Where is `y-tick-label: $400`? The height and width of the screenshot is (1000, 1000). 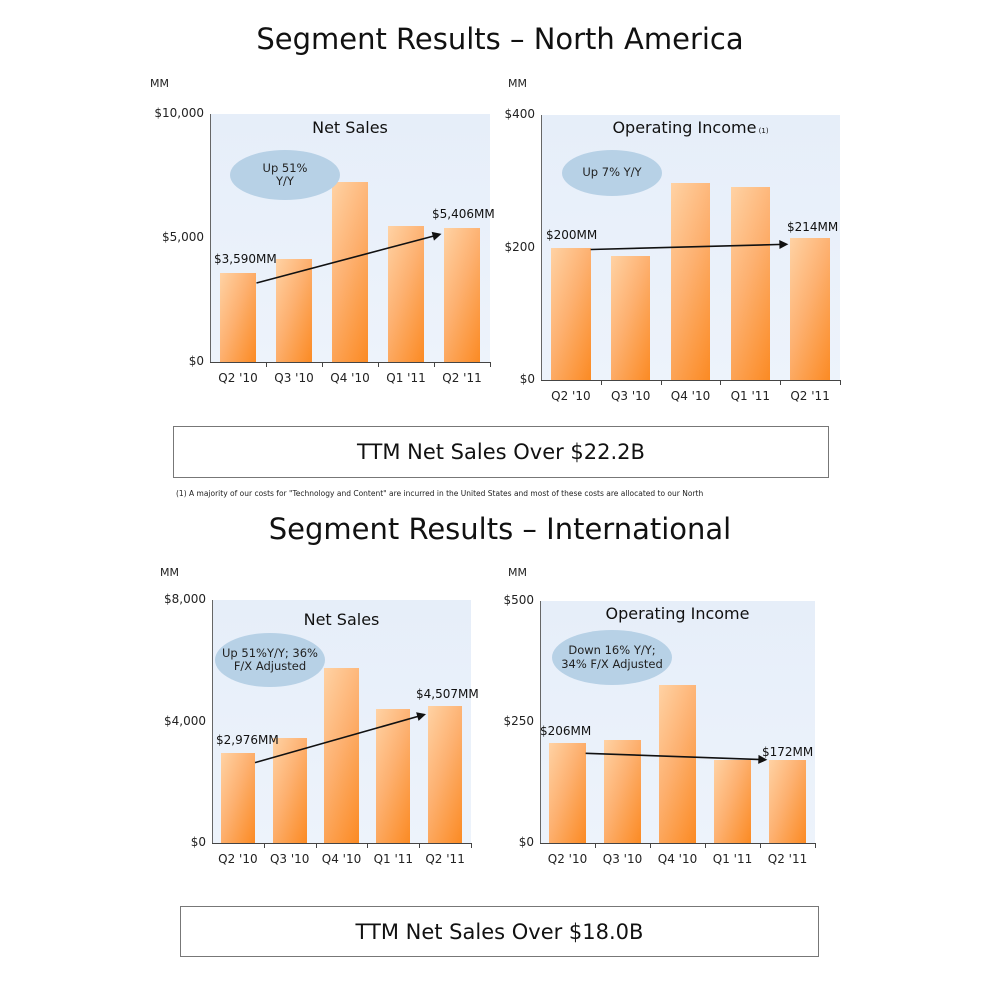 y-tick-label: $400 is located at coordinates (519, 114).